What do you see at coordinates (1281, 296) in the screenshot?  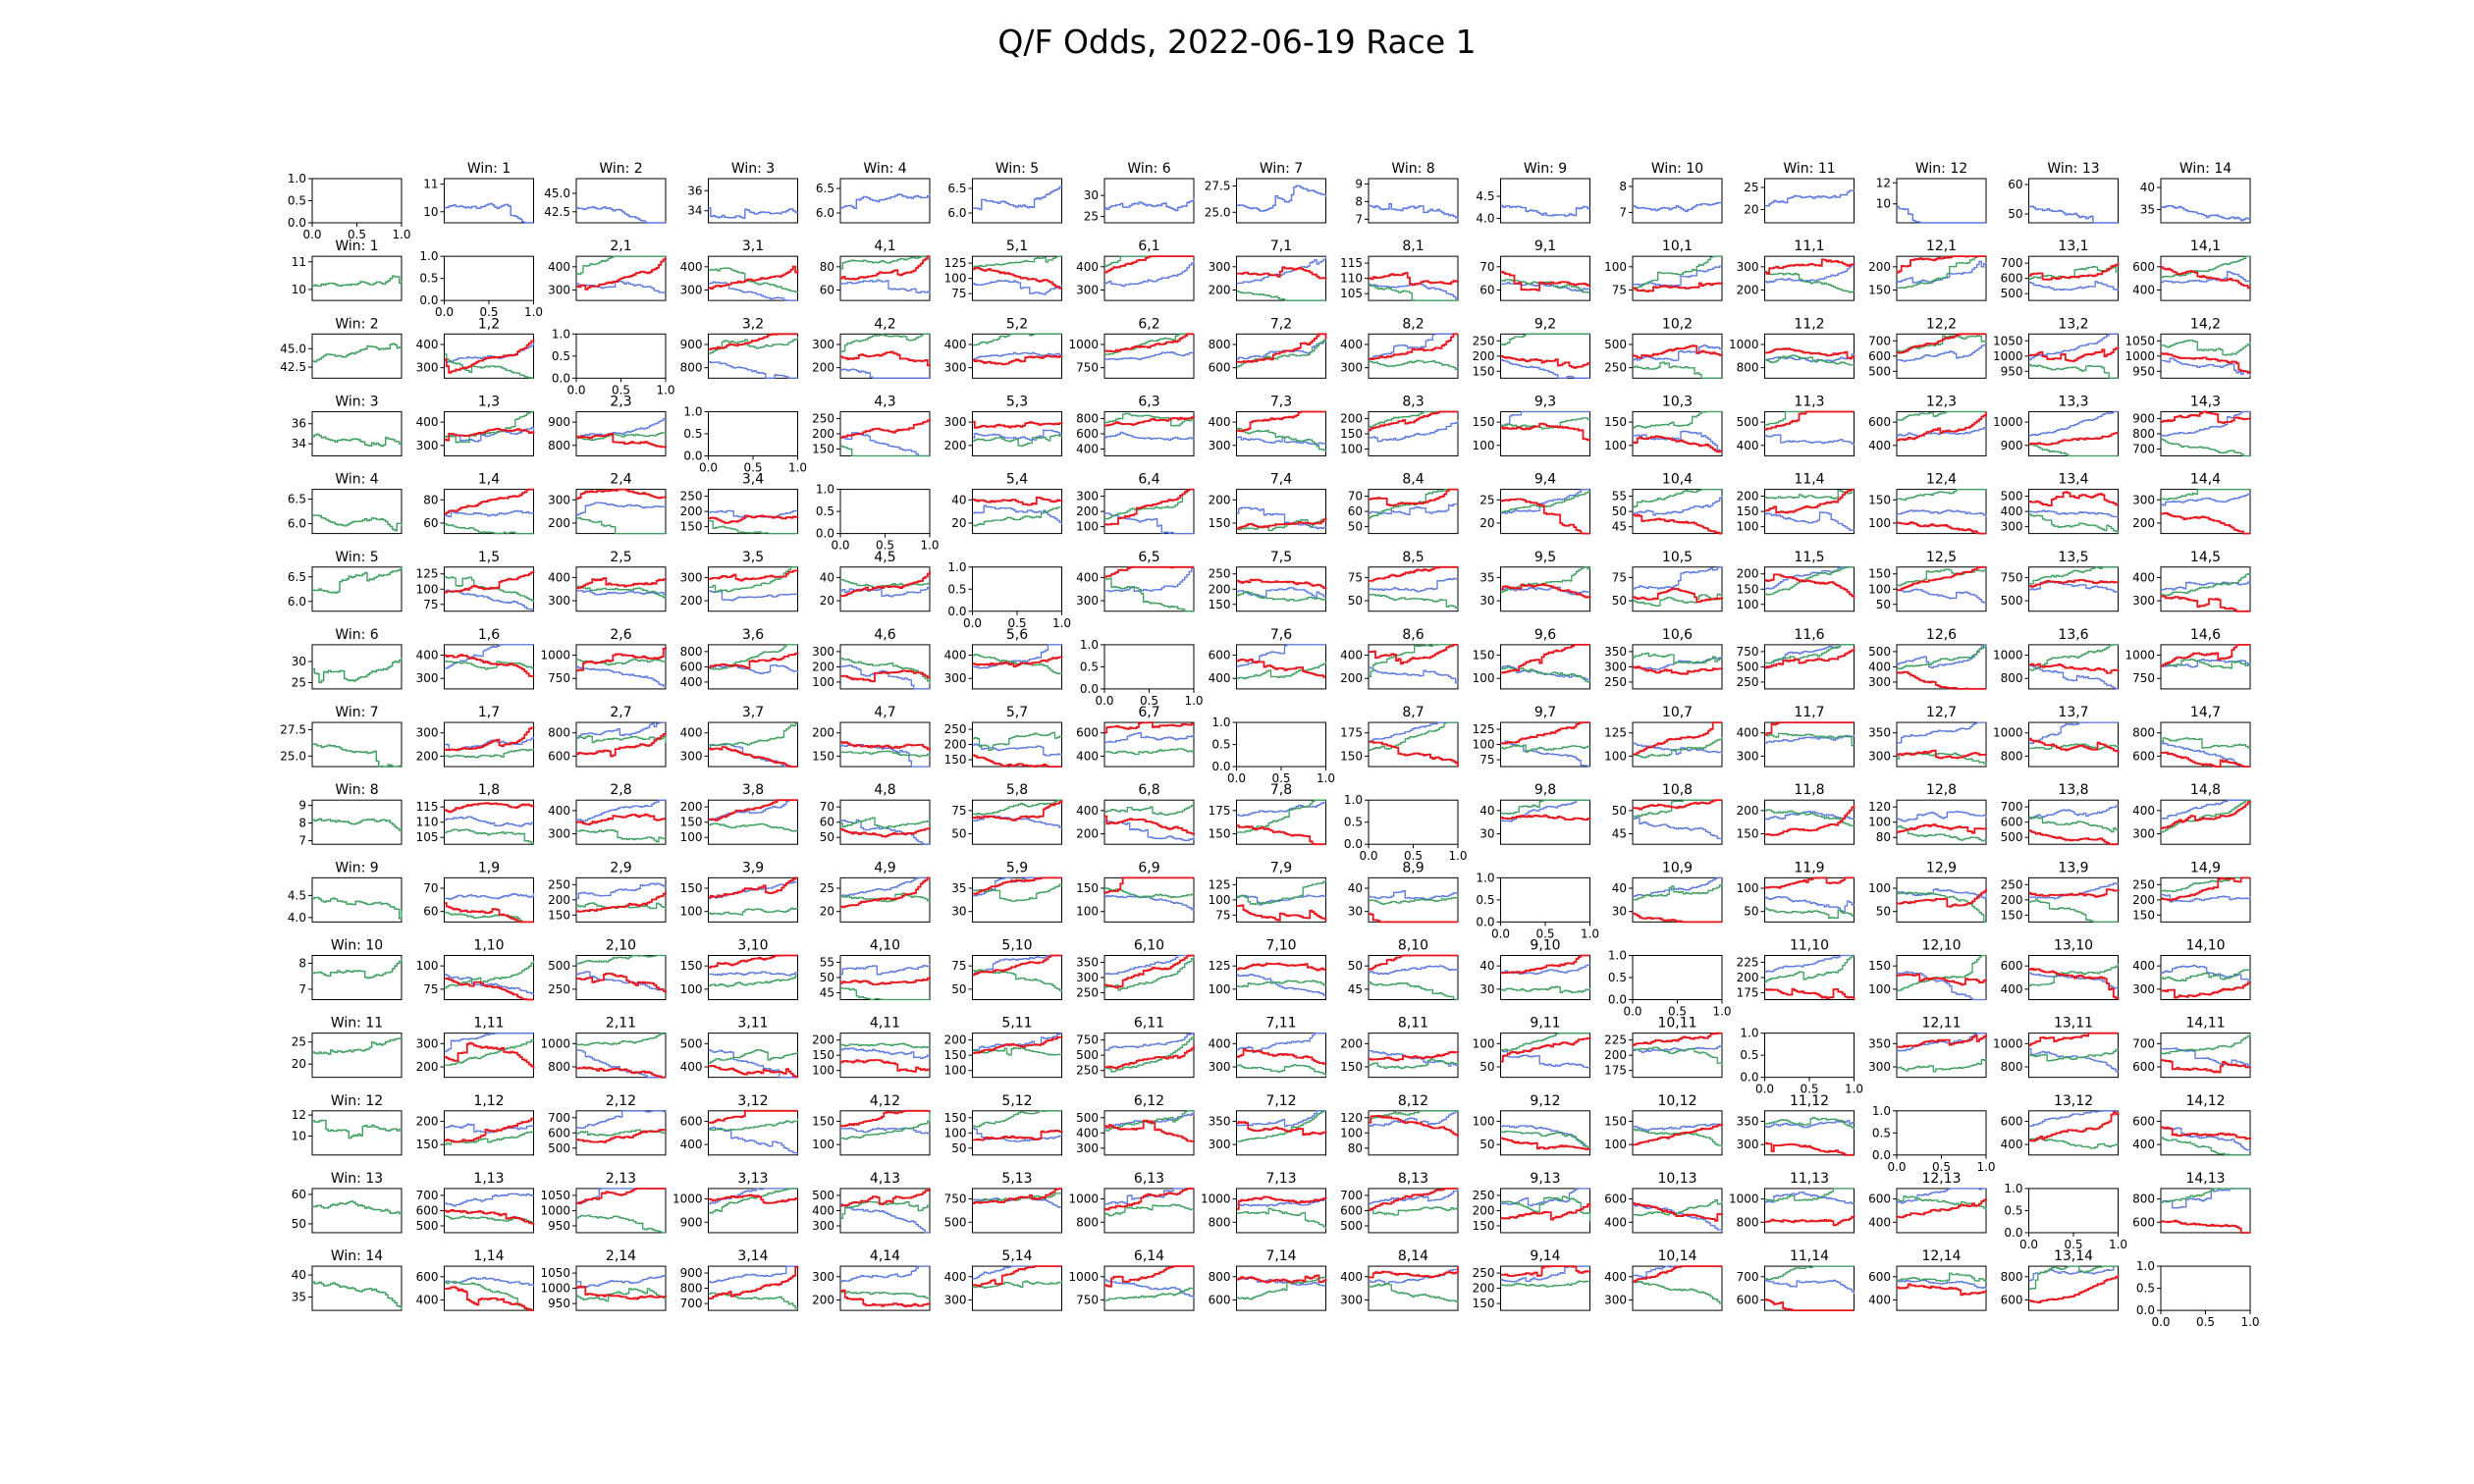 I see `cell-1-7-green-line` at bounding box center [1281, 296].